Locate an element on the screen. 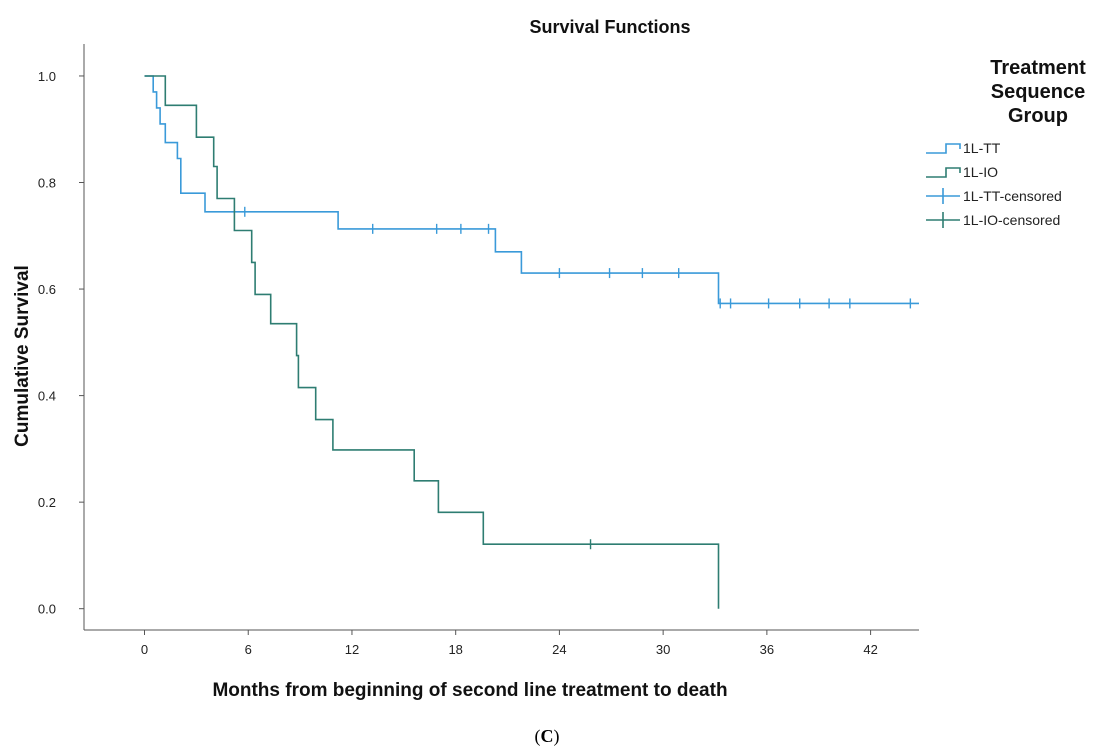 The image size is (1094, 756). x-tick-label: 6 is located at coordinates (248, 649).